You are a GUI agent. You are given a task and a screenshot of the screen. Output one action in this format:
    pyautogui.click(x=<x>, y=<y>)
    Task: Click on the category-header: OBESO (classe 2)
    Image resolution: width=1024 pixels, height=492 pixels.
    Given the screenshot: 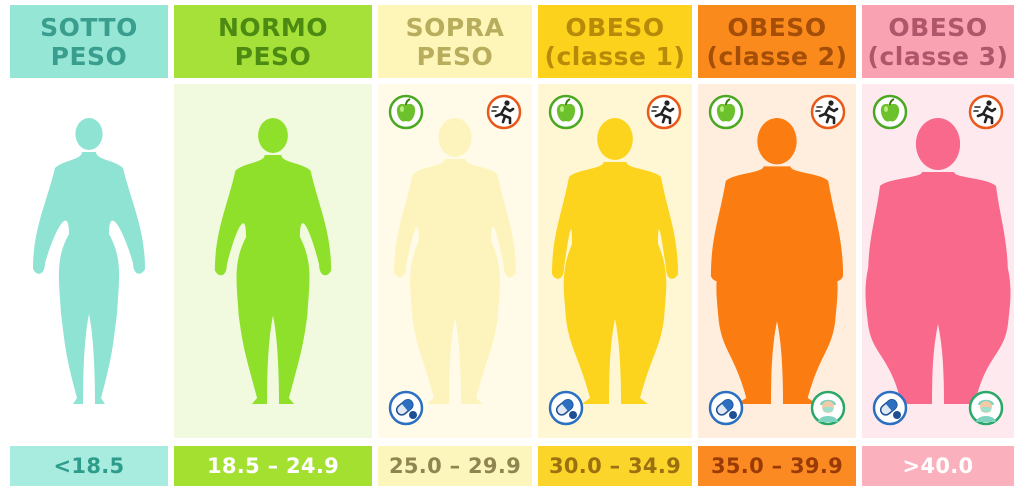 What is the action you would take?
    pyautogui.click(x=777, y=41)
    